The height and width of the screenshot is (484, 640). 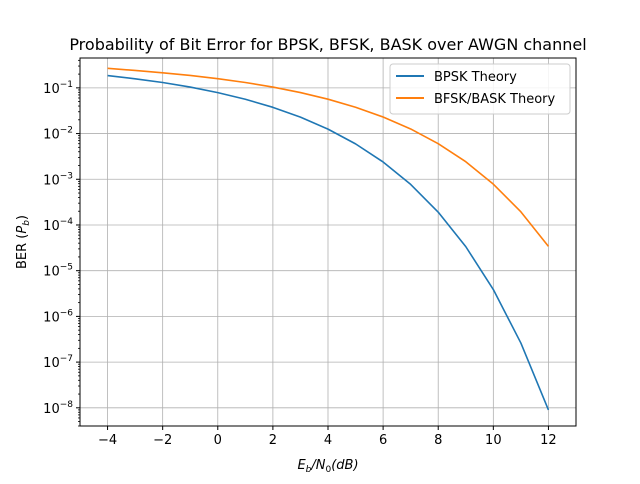 What do you see at coordinates (58, 362) in the screenshot?
I see `y-tick-label: 10⁻⁷` at bounding box center [58, 362].